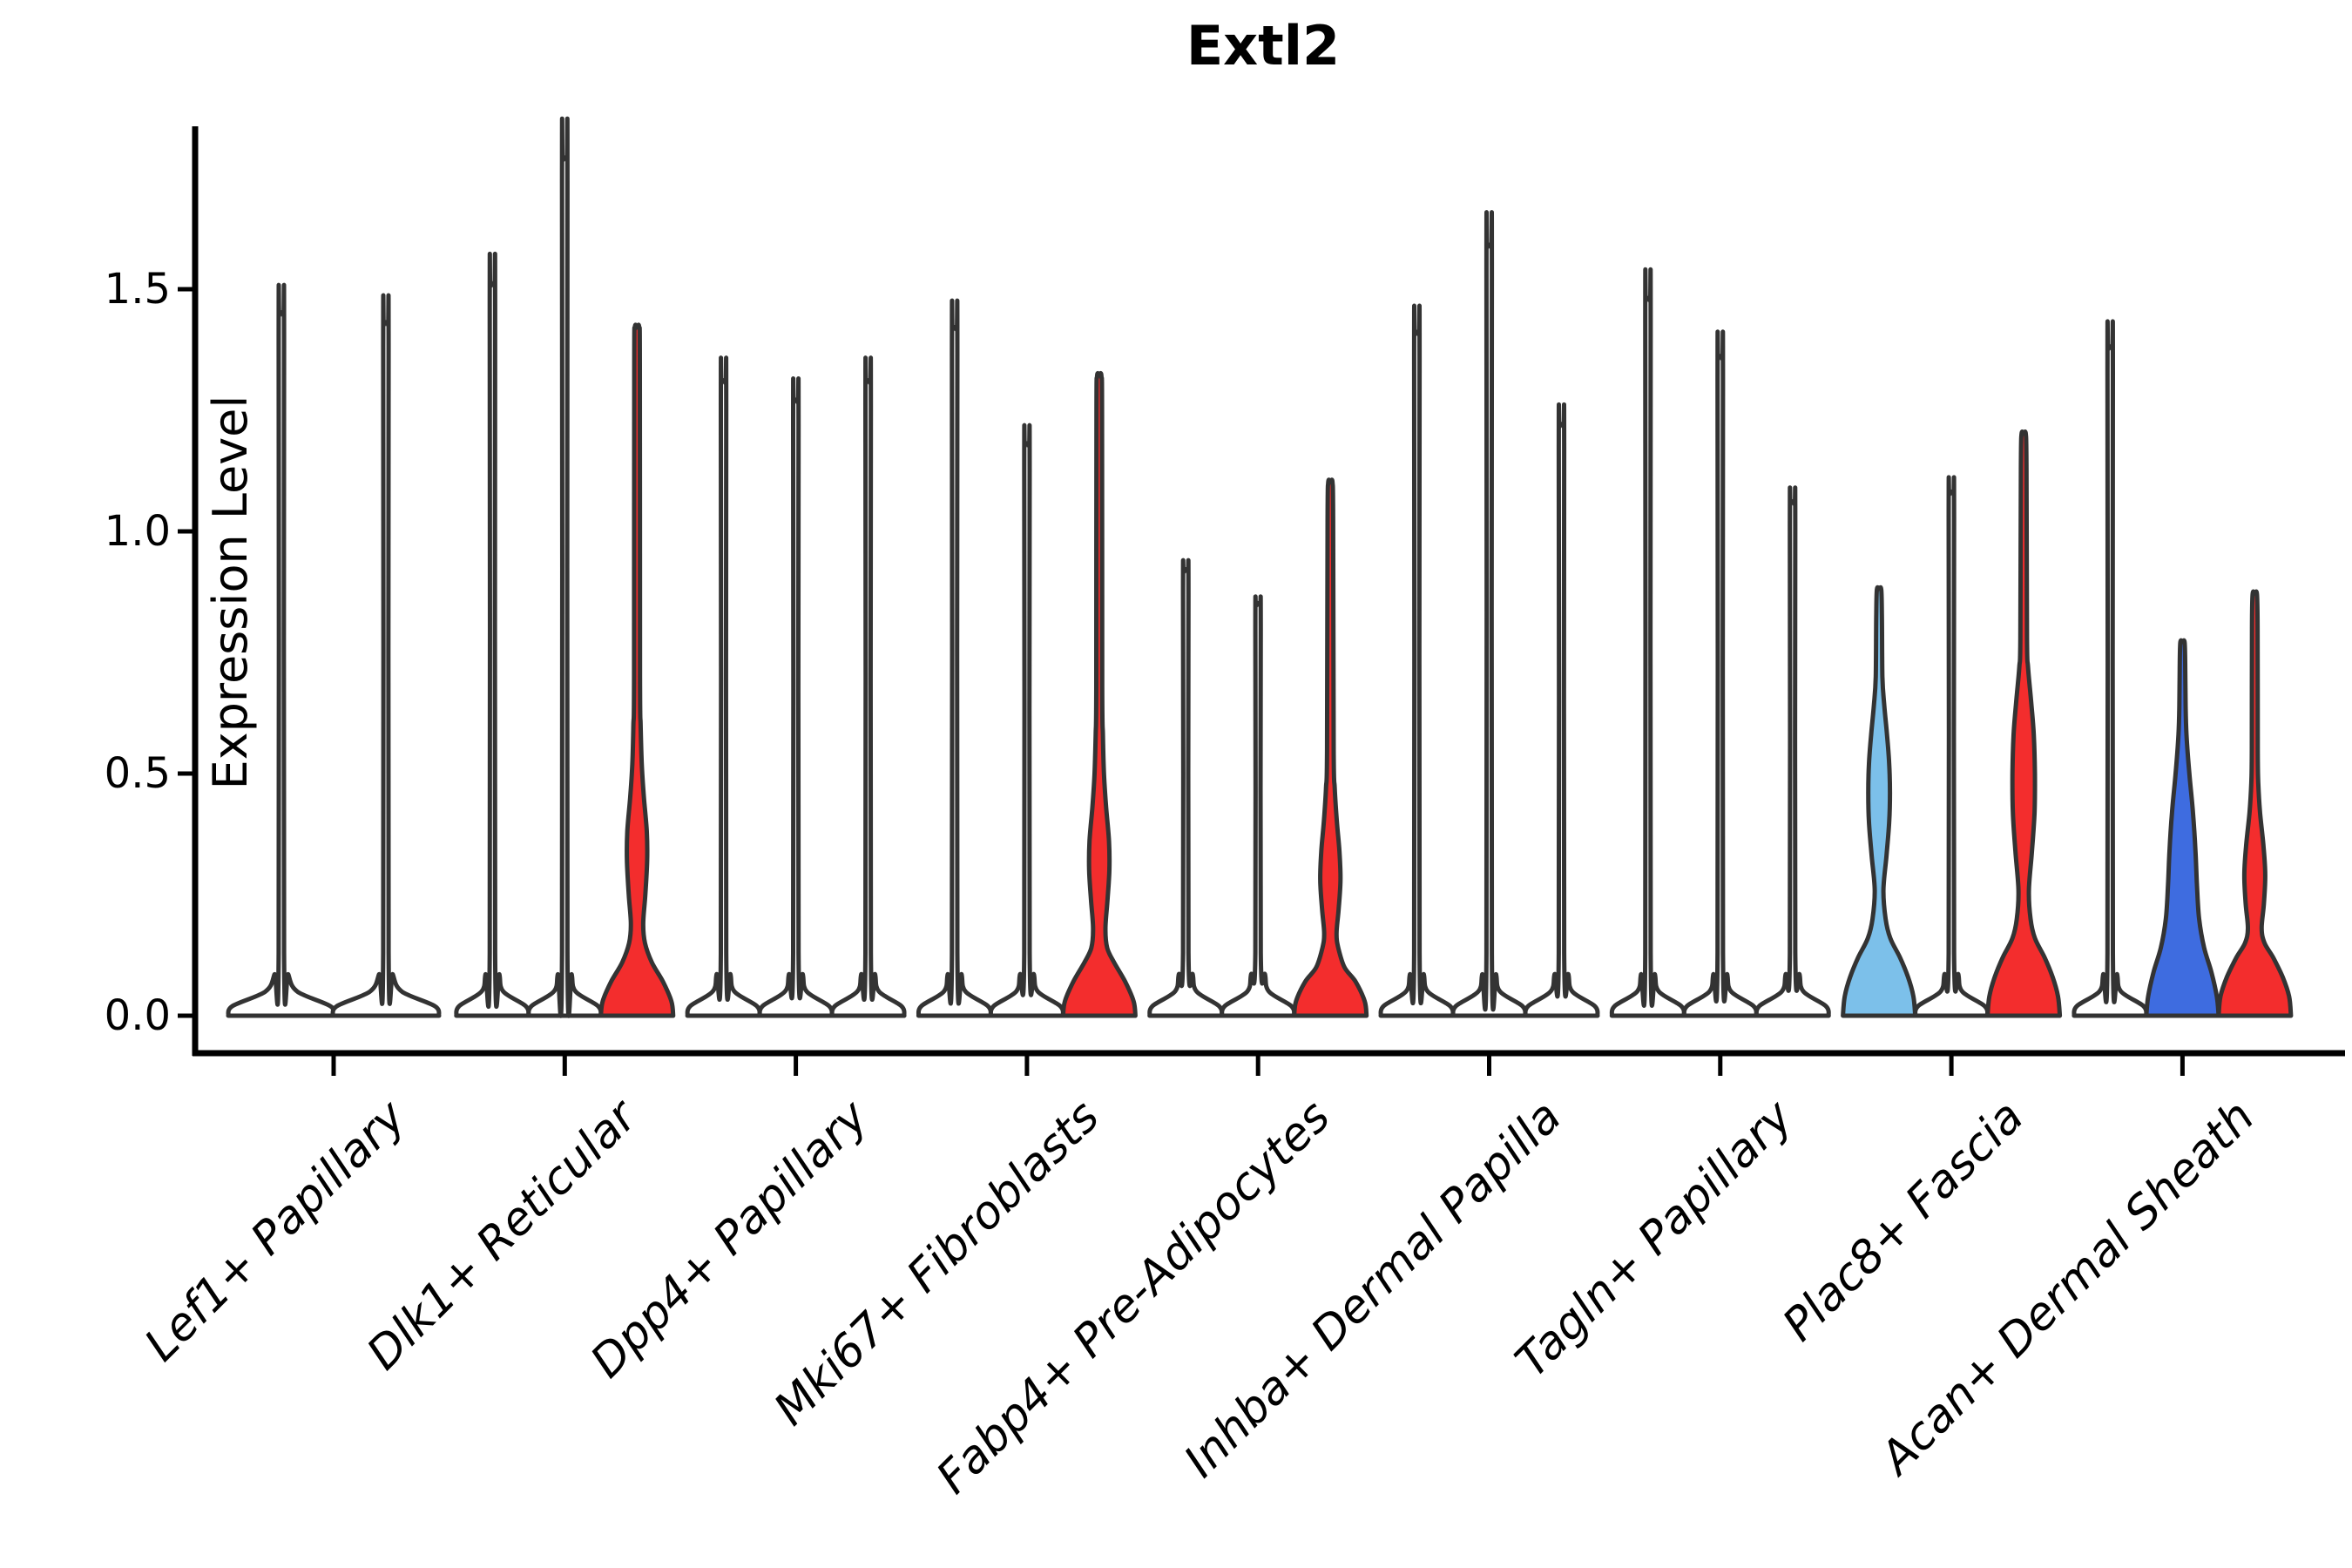 This screenshot has height=1568, width=2352. I want to click on violin-blue, so click(2182, 828).